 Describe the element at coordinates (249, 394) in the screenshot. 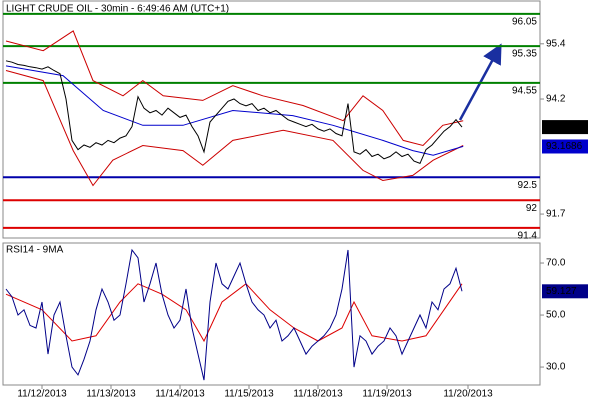

I see `x-tick-label: 11/15/2013` at that location.